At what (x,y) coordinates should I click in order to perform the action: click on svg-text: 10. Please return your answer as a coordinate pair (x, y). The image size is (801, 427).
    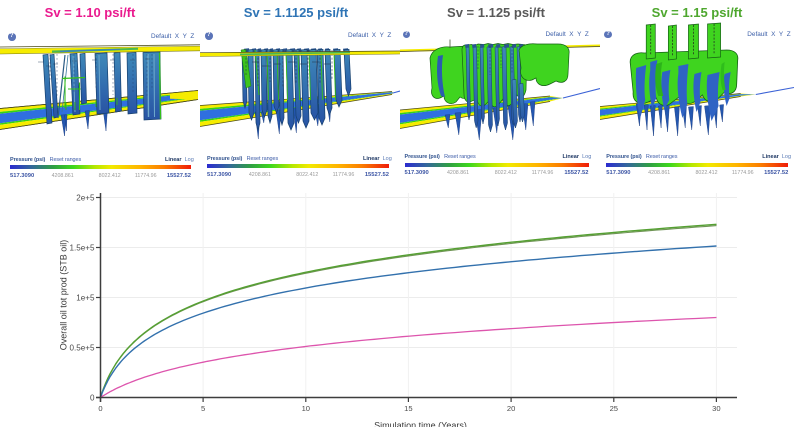
    Looking at the image, I should click on (306, 408).